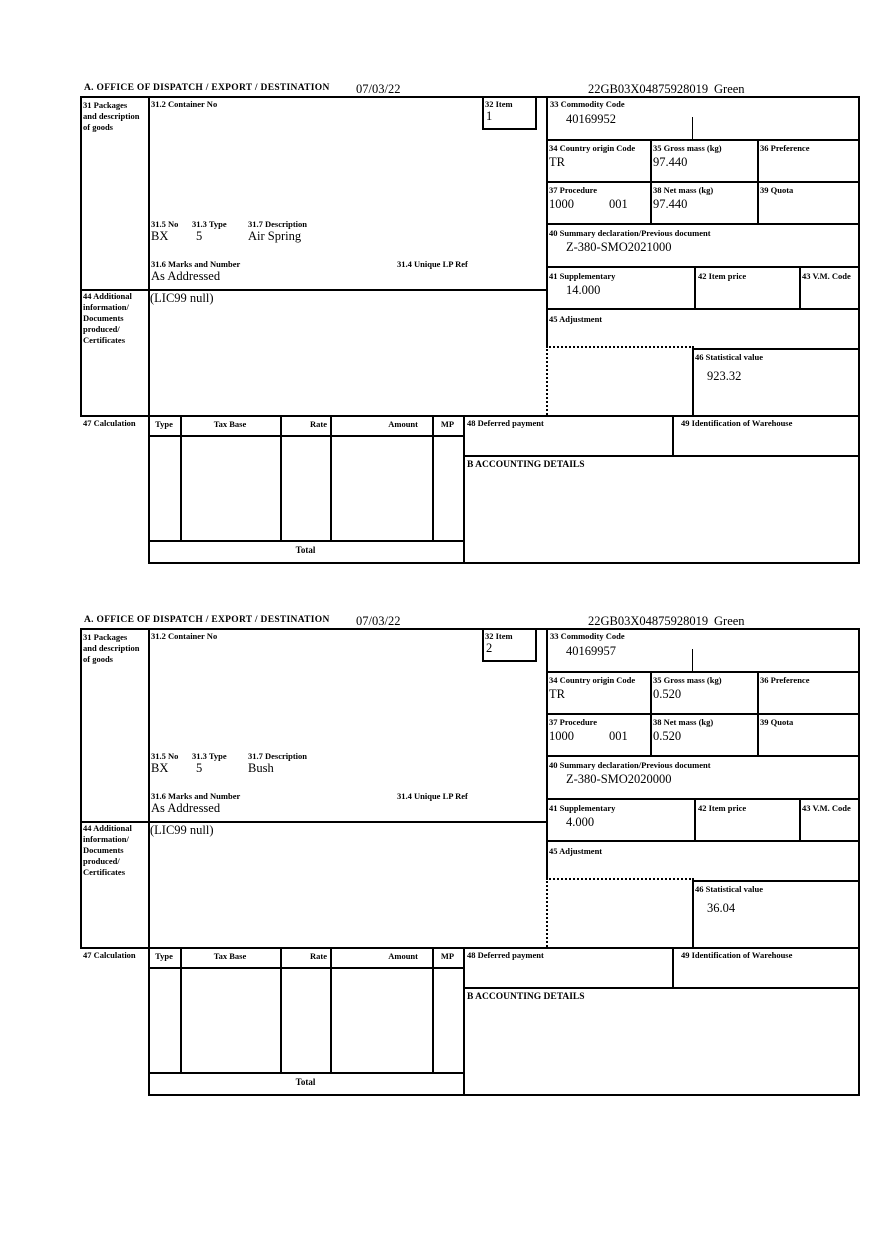 The width and height of the screenshot is (882, 1250). What do you see at coordinates (275, 236) in the screenshot?
I see `goods-description-value: Air Spring` at bounding box center [275, 236].